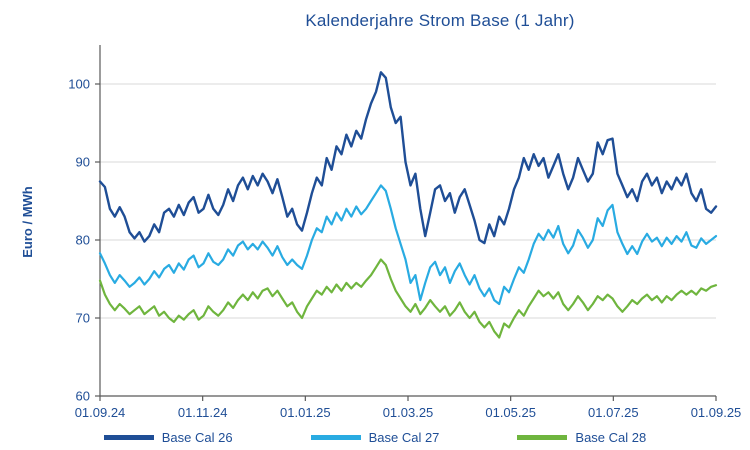  I want to click on legend-label: Base Cal 26, so click(197, 437).